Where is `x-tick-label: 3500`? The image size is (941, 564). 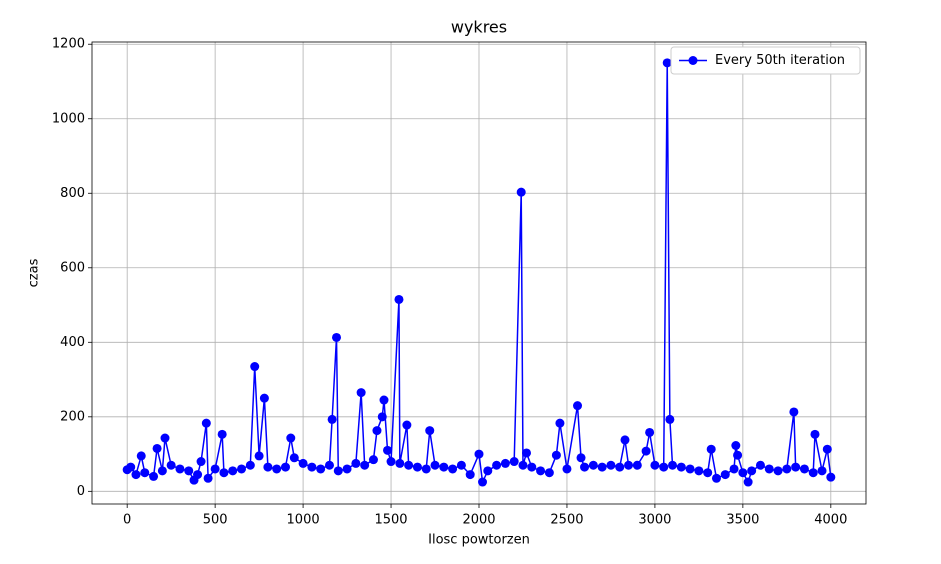
x-tick-label: 3500 is located at coordinates (742, 520).